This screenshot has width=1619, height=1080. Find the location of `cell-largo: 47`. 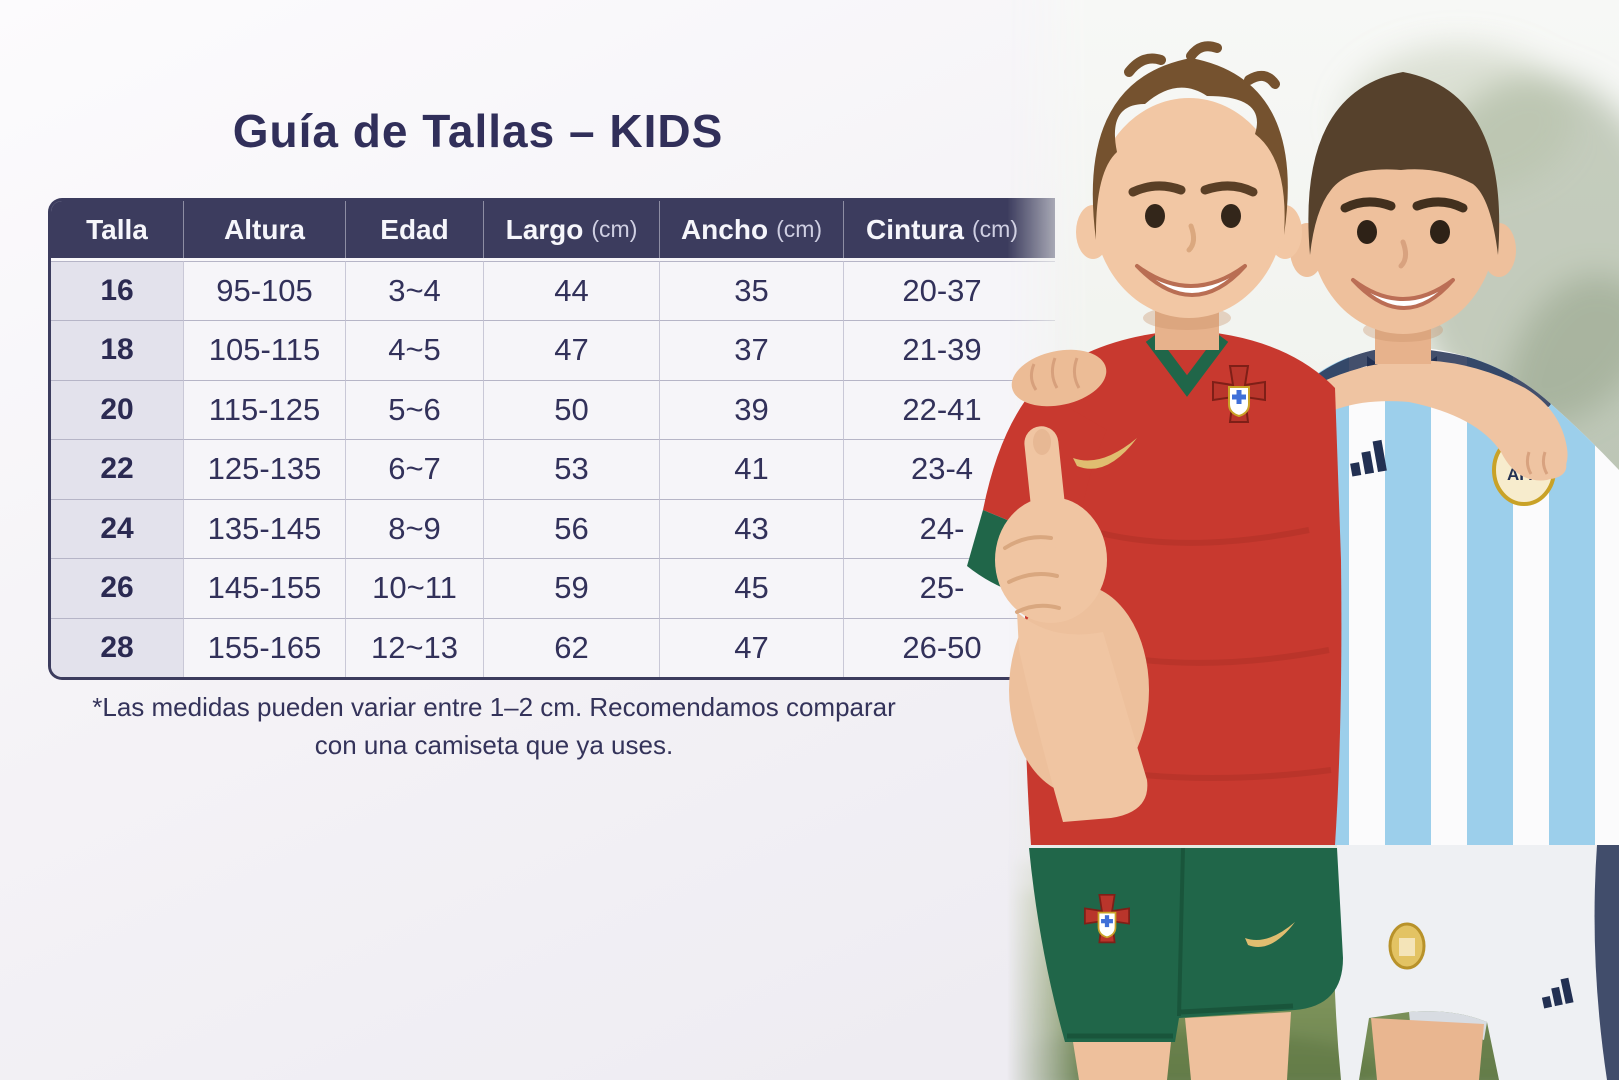

cell-largo: 47 is located at coordinates (571, 350).